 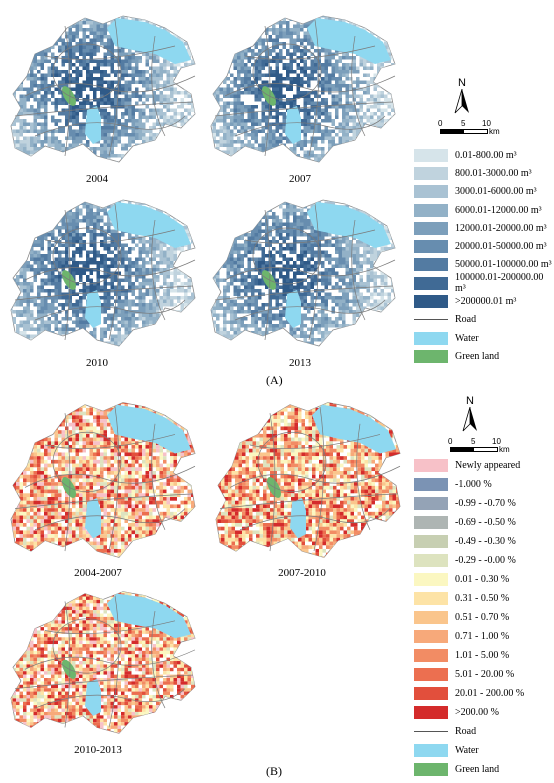 I want to click on scale-unit: km, so click(x=494, y=131).